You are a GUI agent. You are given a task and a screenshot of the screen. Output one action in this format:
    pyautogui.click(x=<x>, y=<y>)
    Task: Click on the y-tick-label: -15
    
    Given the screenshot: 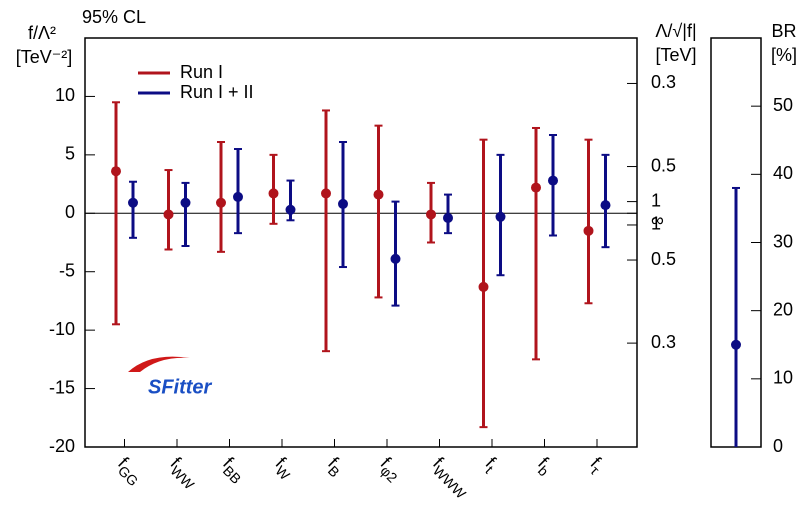 What is the action you would take?
    pyautogui.click(x=62, y=387)
    